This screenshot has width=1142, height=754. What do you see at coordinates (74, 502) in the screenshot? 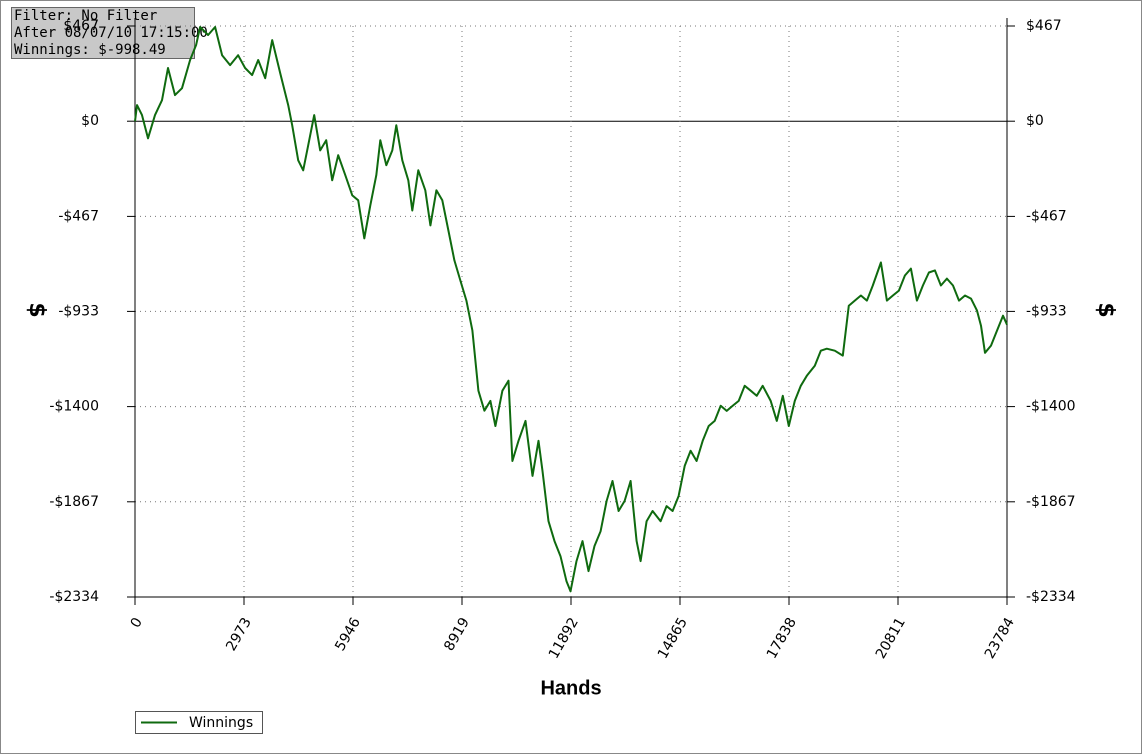
I see `y-tick-label: -$1867` at bounding box center [74, 502].